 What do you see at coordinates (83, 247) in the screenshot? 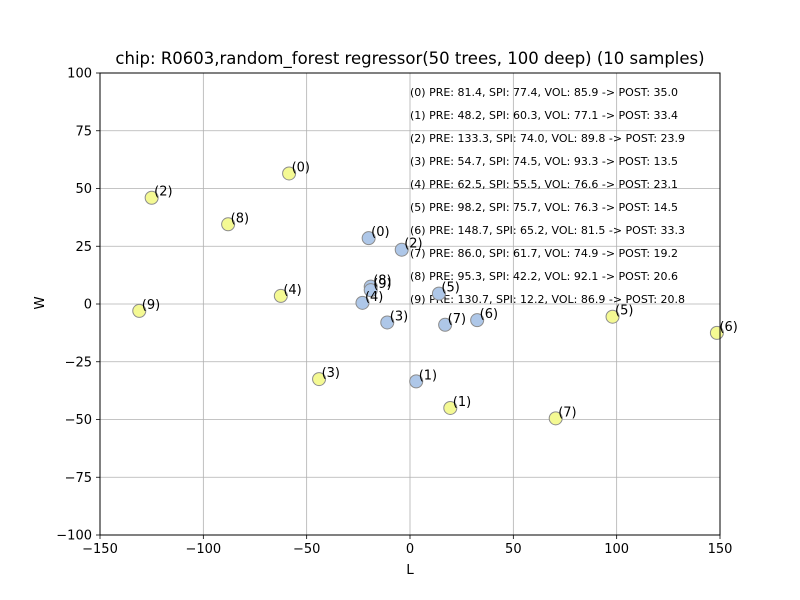
I see `y-tick-label: 25` at bounding box center [83, 247].